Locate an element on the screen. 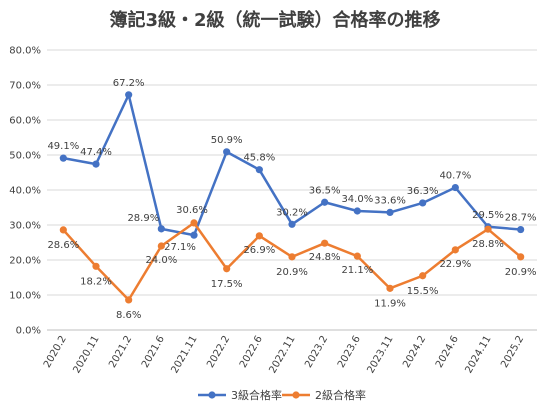  legend-label: 3級合格率 is located at coordinates (256, 395).